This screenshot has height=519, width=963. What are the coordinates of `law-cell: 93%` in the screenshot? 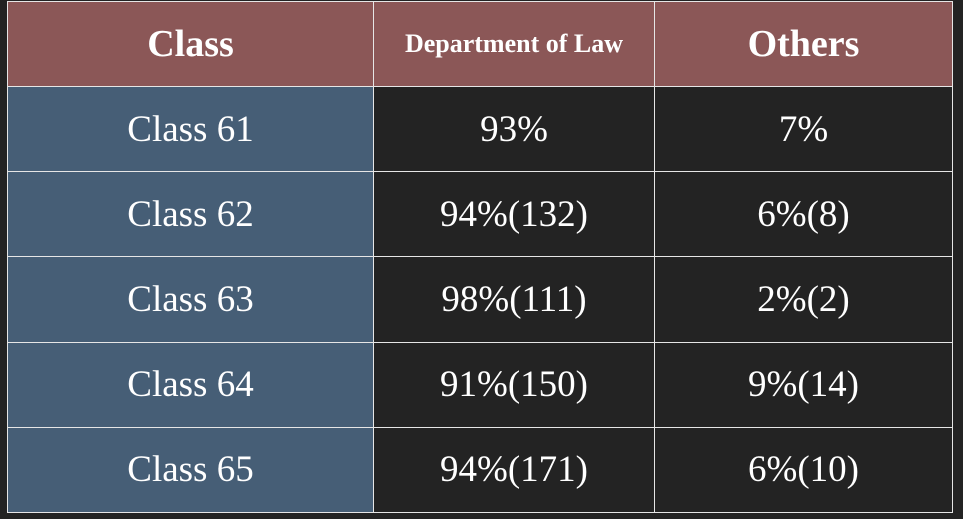 It's located at (514, 129).